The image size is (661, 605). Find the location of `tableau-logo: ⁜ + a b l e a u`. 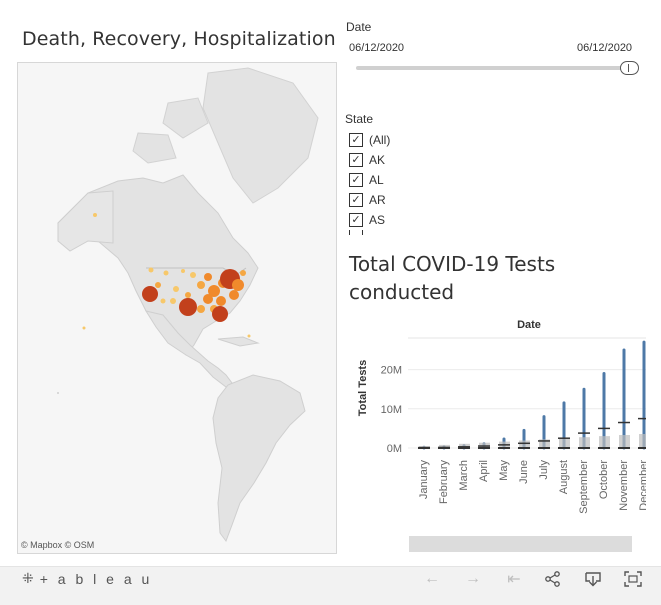

tableau-logo: ⁜ + a b l e a u is located at coordinates (87, 578).